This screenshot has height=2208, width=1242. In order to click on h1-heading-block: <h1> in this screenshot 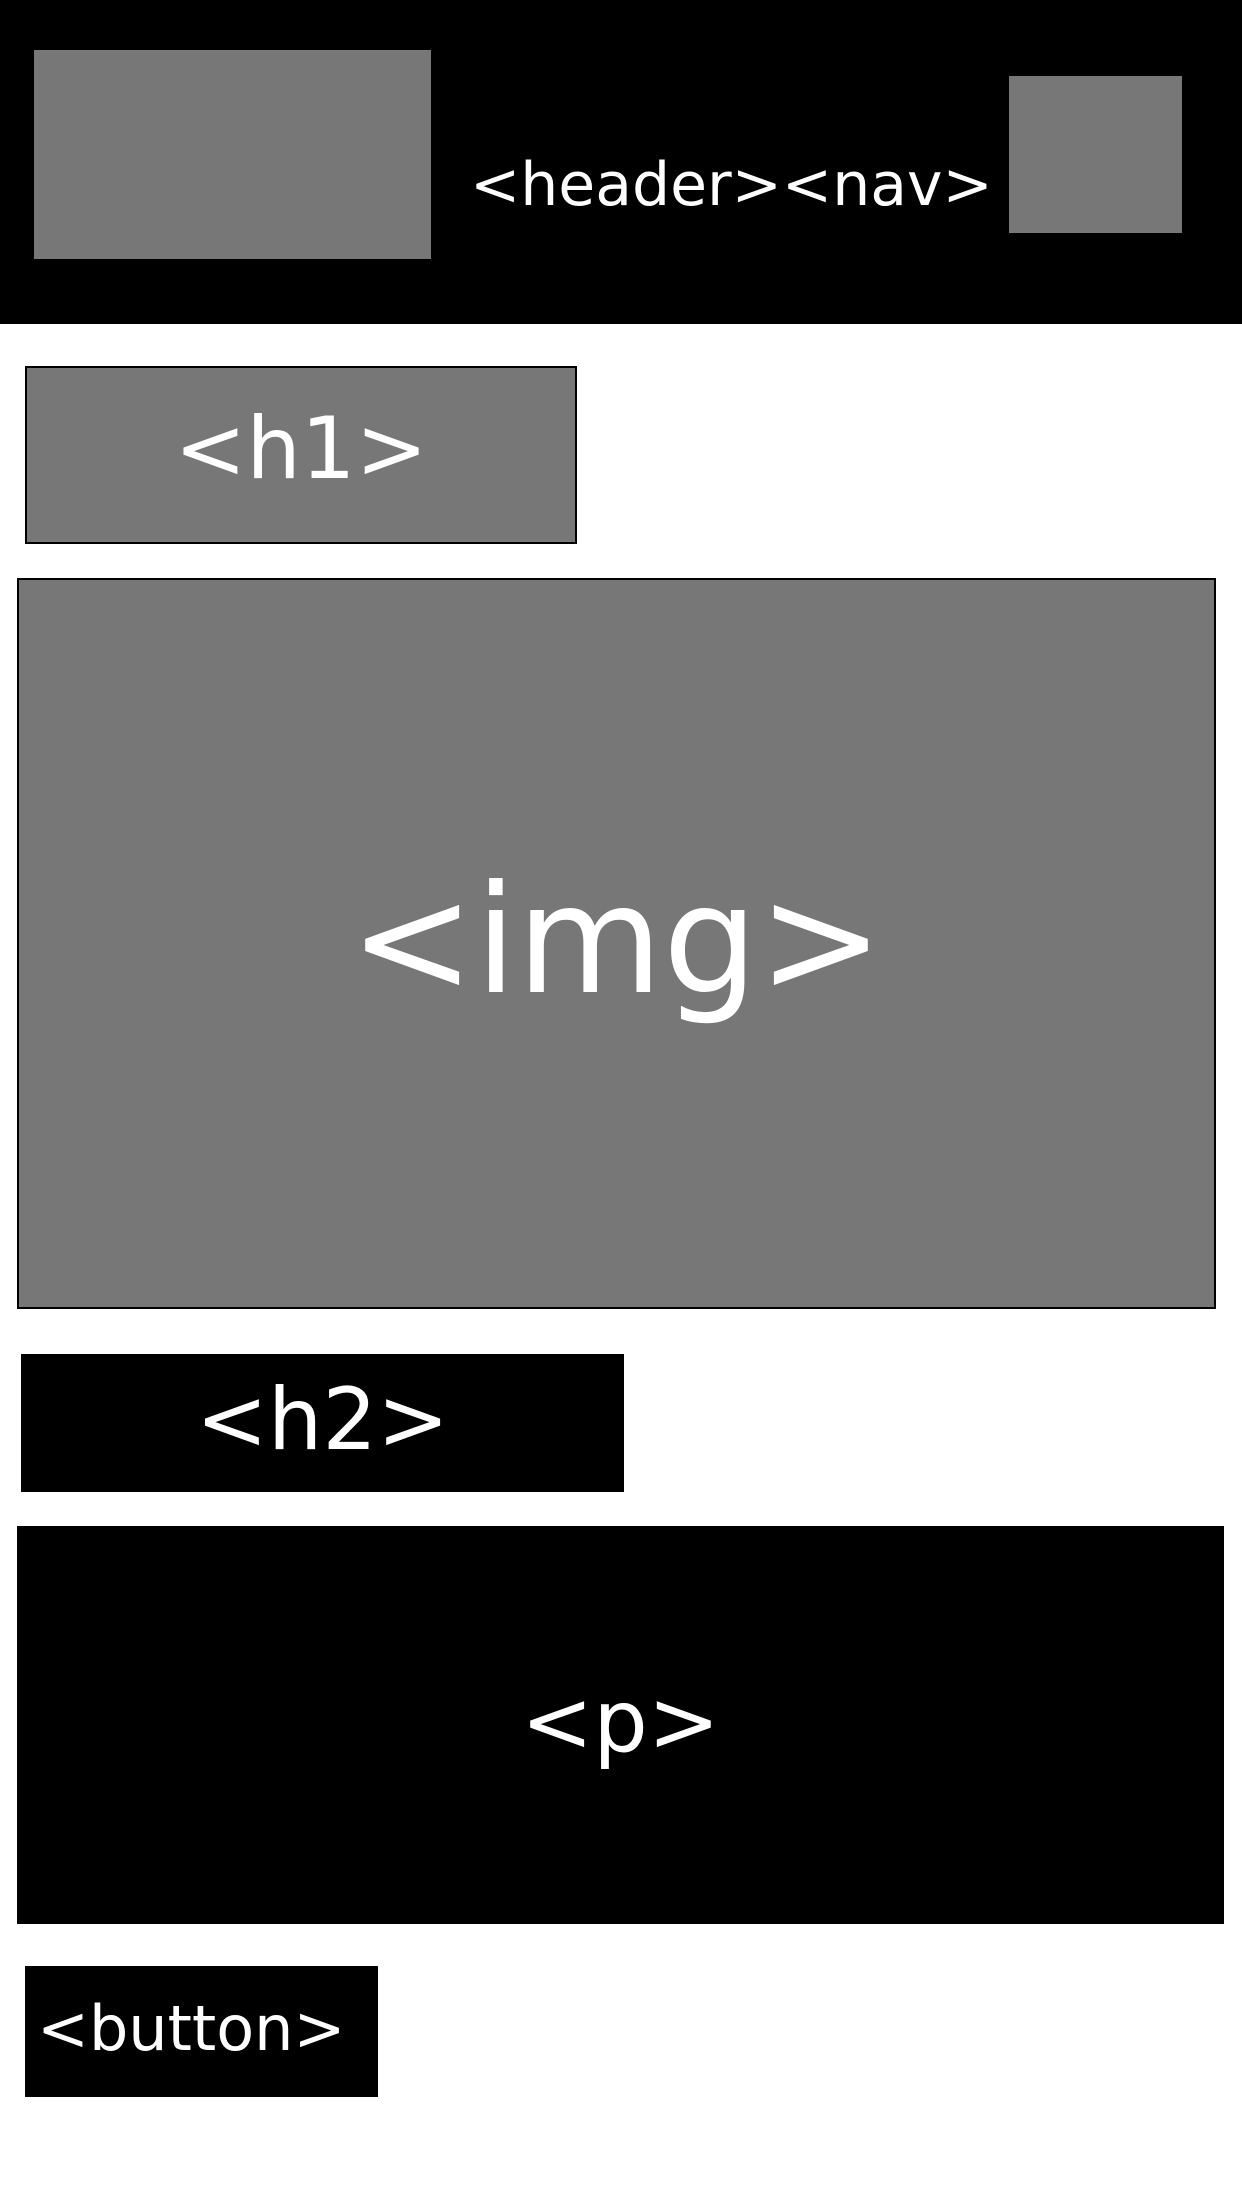, I will do `click(301, 455)`.